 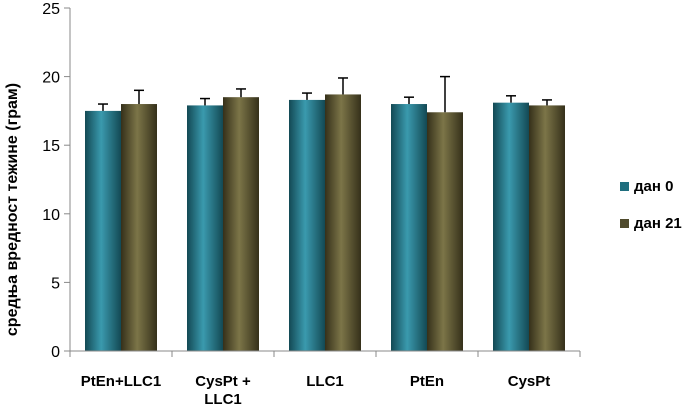 What do you see at coordinates (12, 209) in the screenshot?
I see `y-axis-label: средња вредност тежине (грам)` at bounding box center [12, 209].